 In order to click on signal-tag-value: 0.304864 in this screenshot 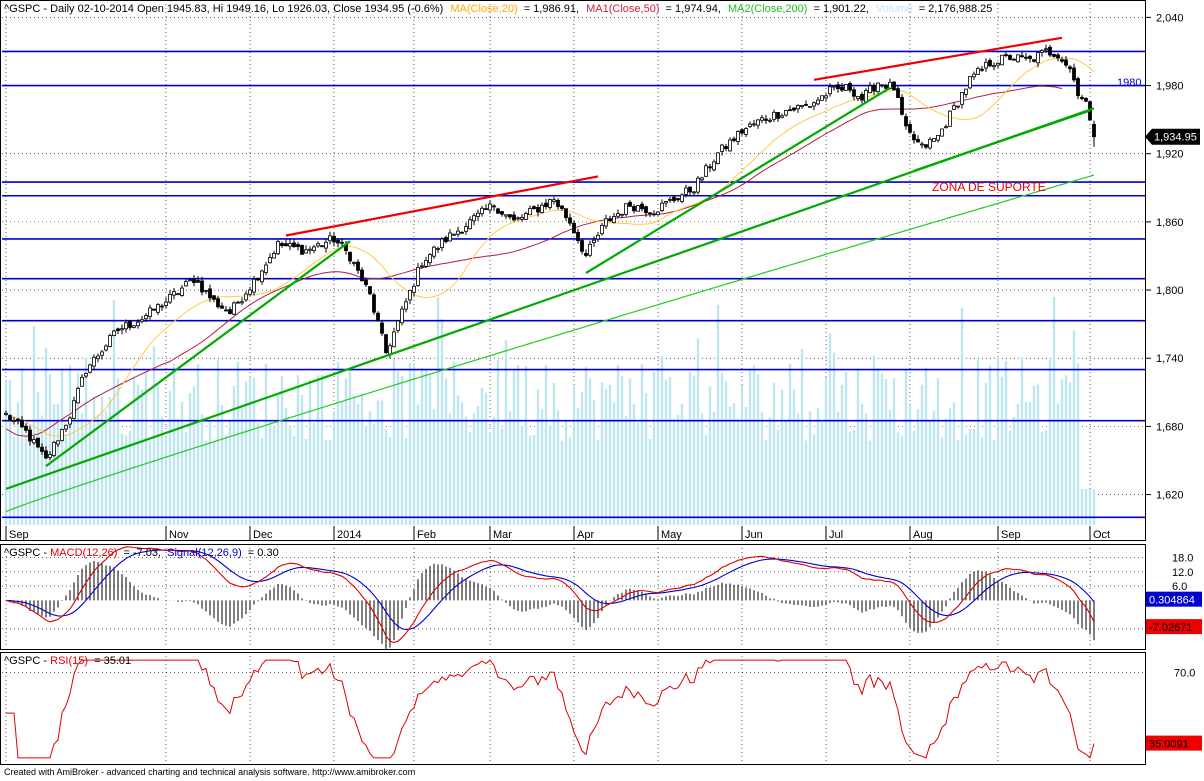, I will do `click(1172, 601)`.